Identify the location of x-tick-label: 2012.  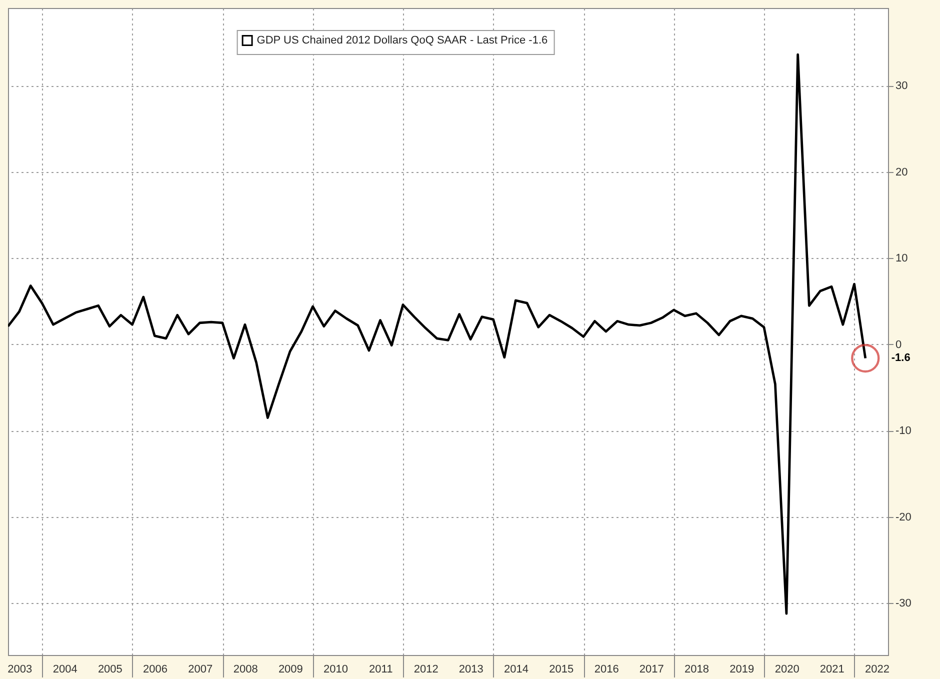
(426, 670).